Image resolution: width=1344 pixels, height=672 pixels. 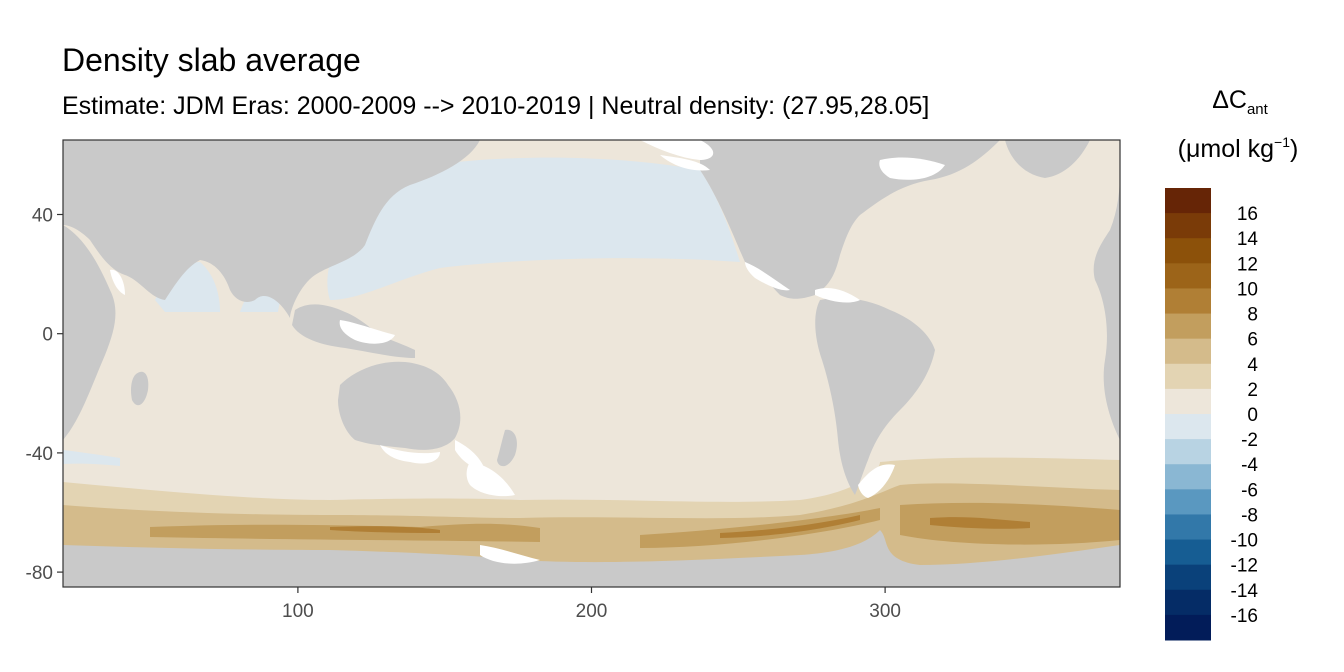 What do you see at coordinates (1249, 490) in the screenshot?
I see `legend-label: -6` at bounding box center [1249, 490].